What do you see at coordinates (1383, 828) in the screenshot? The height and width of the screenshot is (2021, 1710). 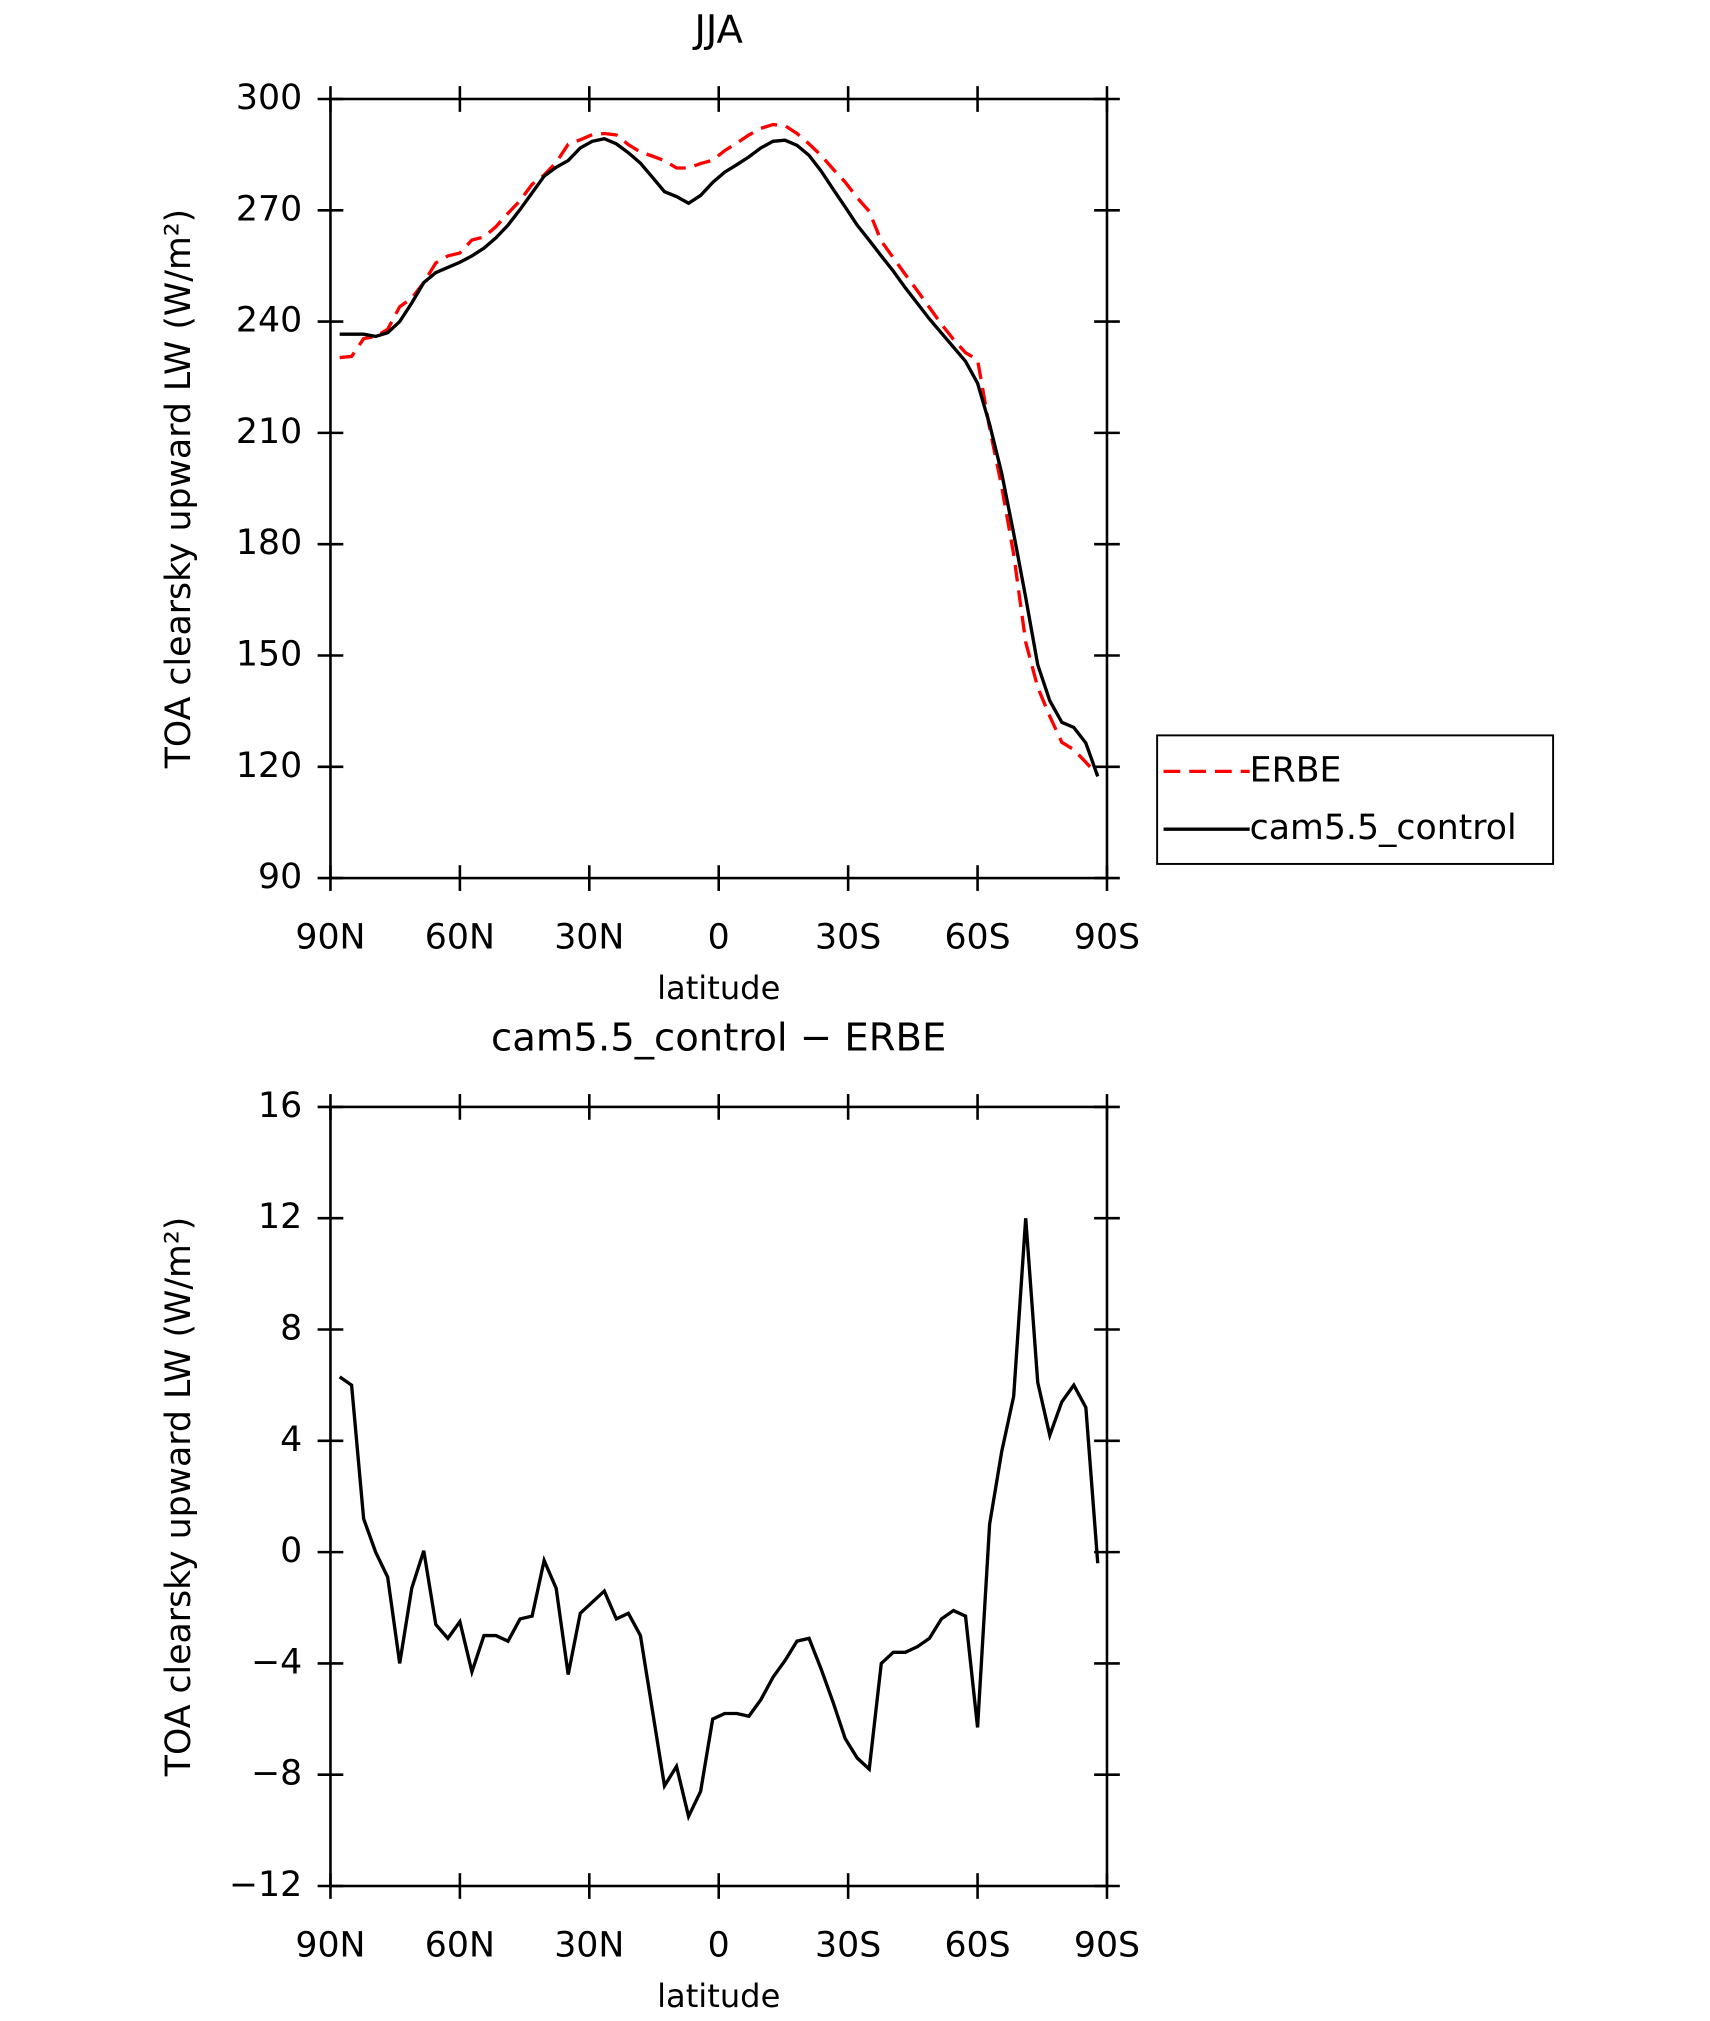 I see `legend-label: cam5.5_control` at bounding box center [1383, 828].